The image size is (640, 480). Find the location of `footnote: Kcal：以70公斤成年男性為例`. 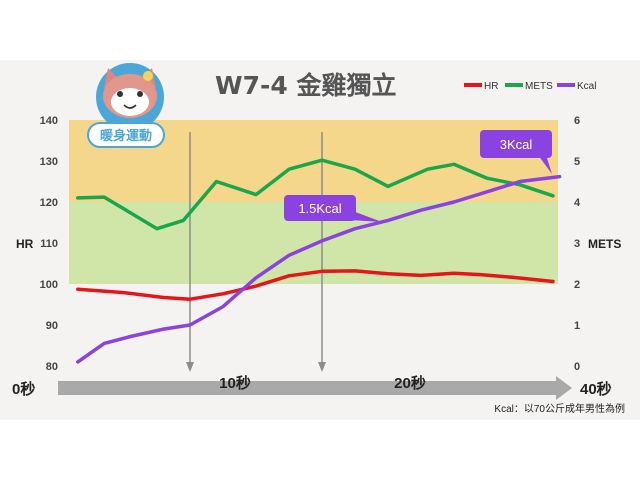

footnote: Kcal：以70公斤成年男性為例 is located at coordinates (559, 408).